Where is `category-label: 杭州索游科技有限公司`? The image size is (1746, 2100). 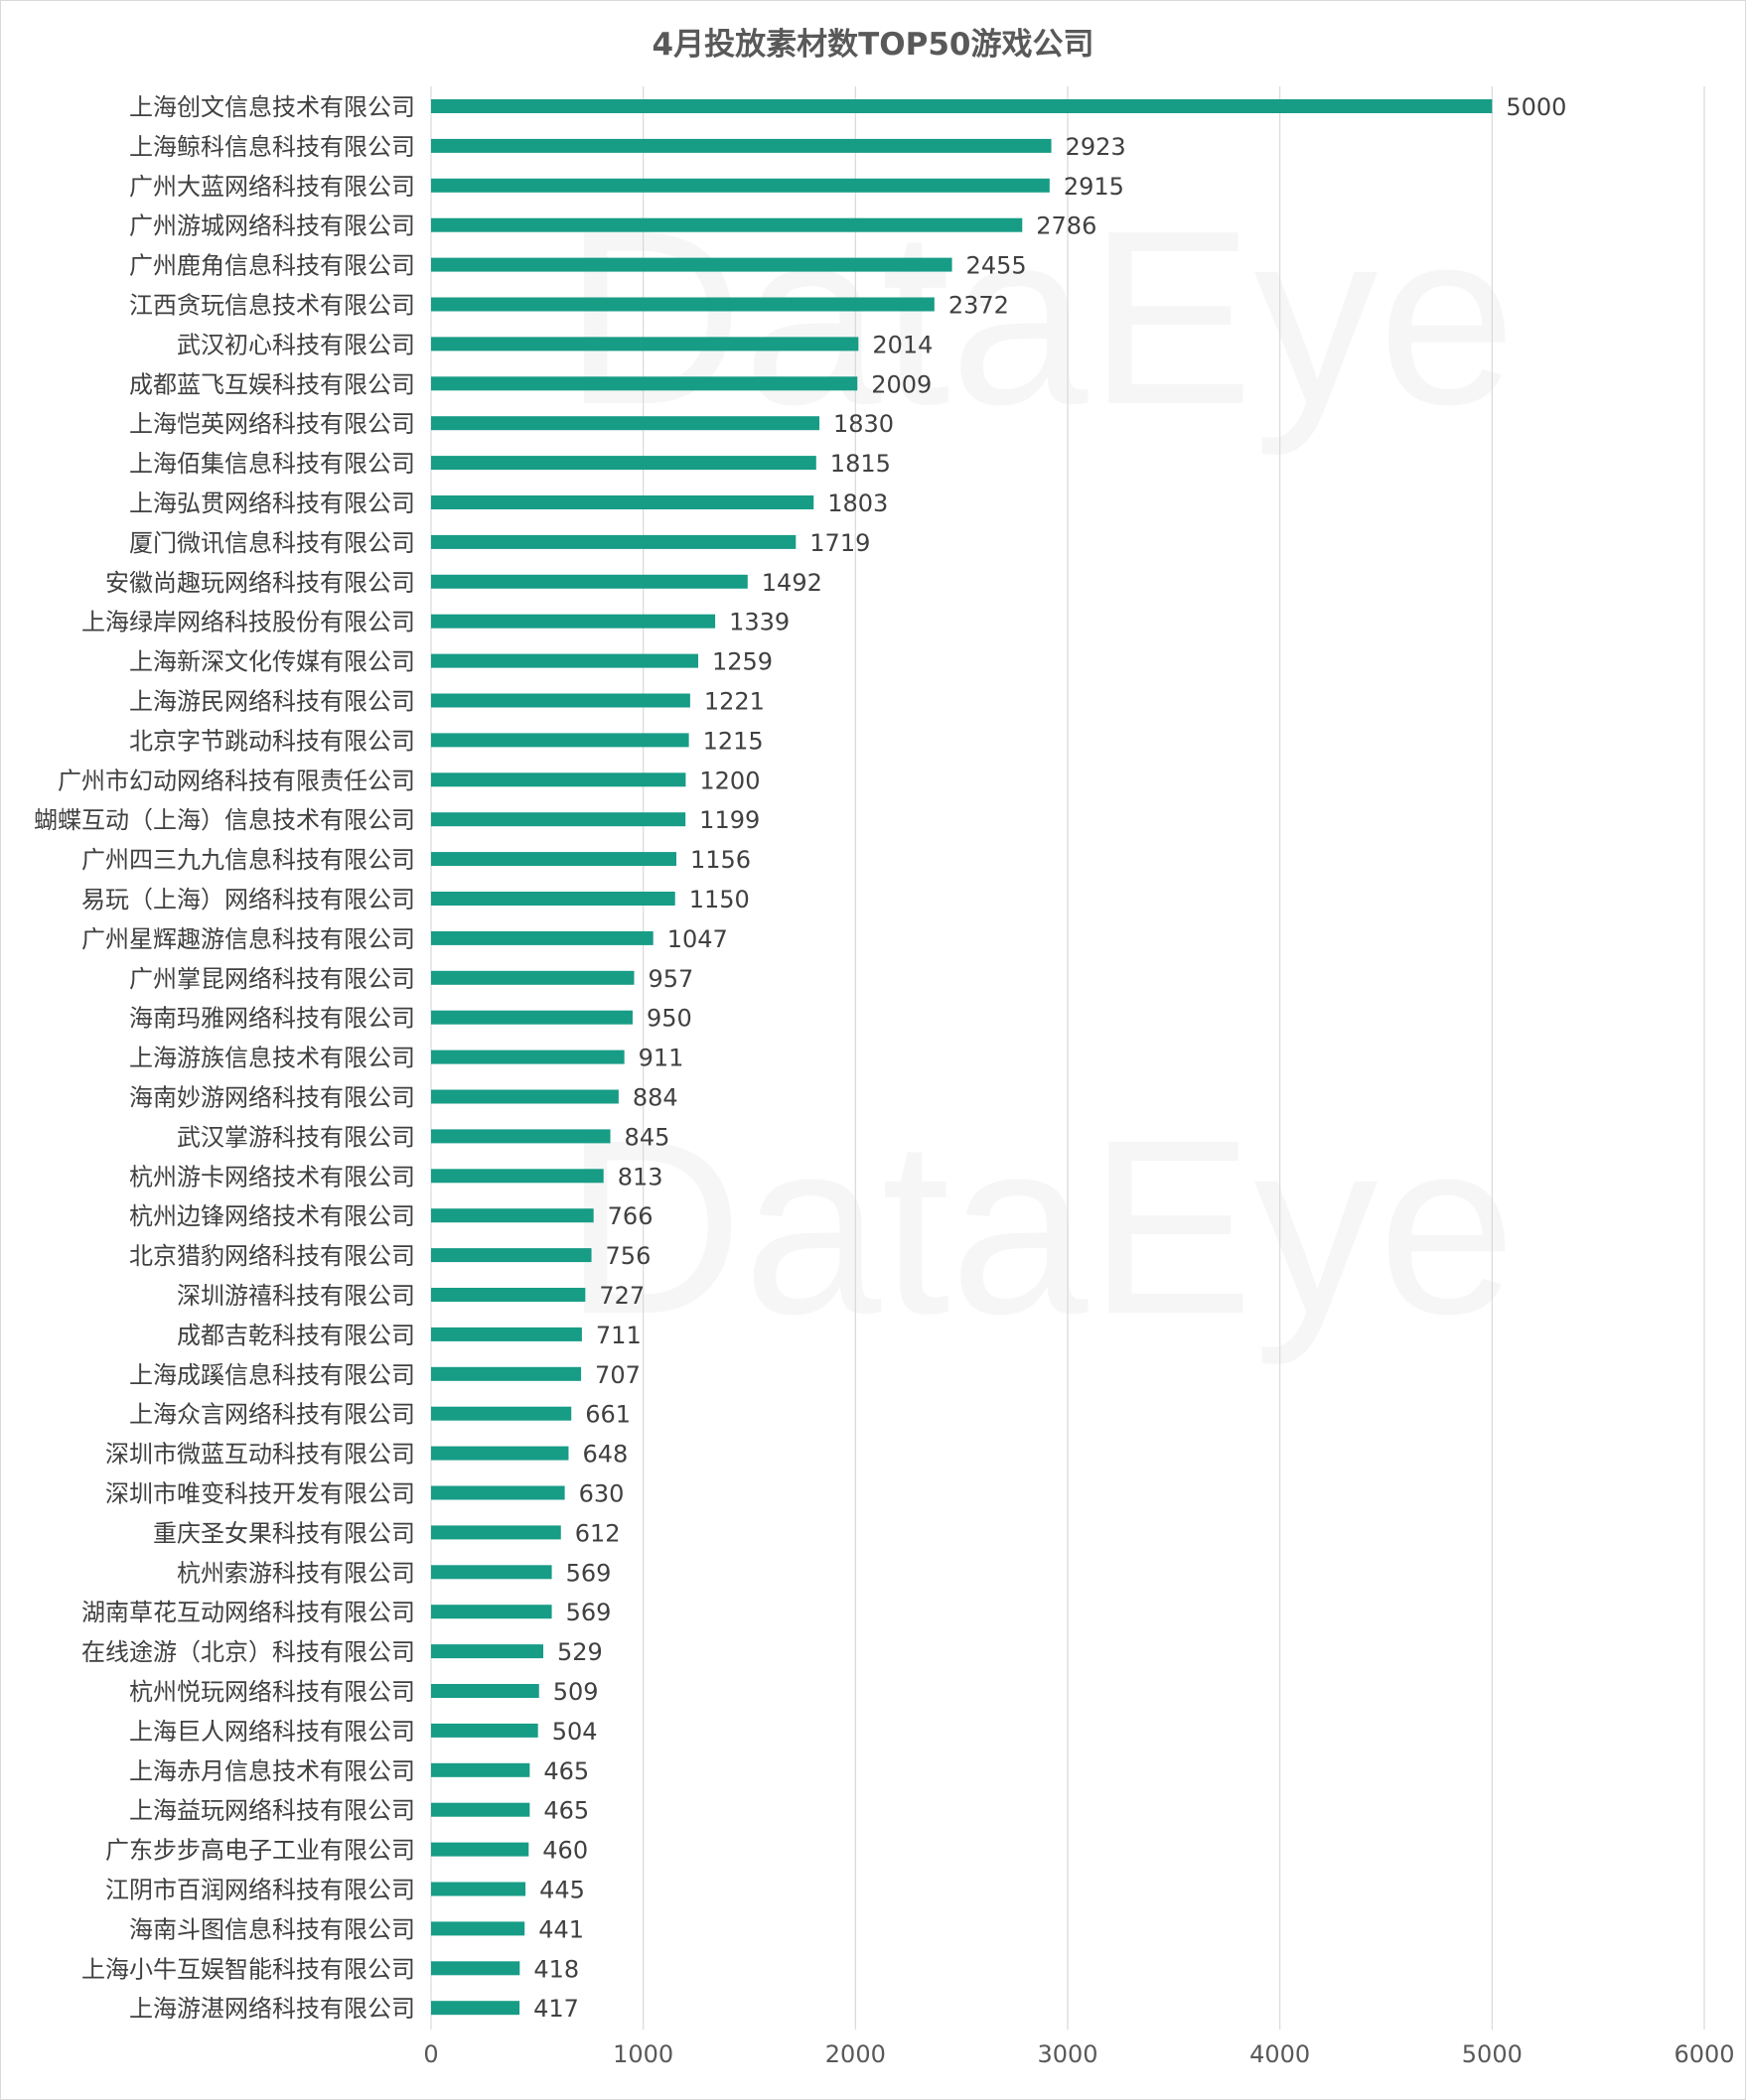 category-label: 杭州索游科技有限公司 is located at coordinates (296, 1573).